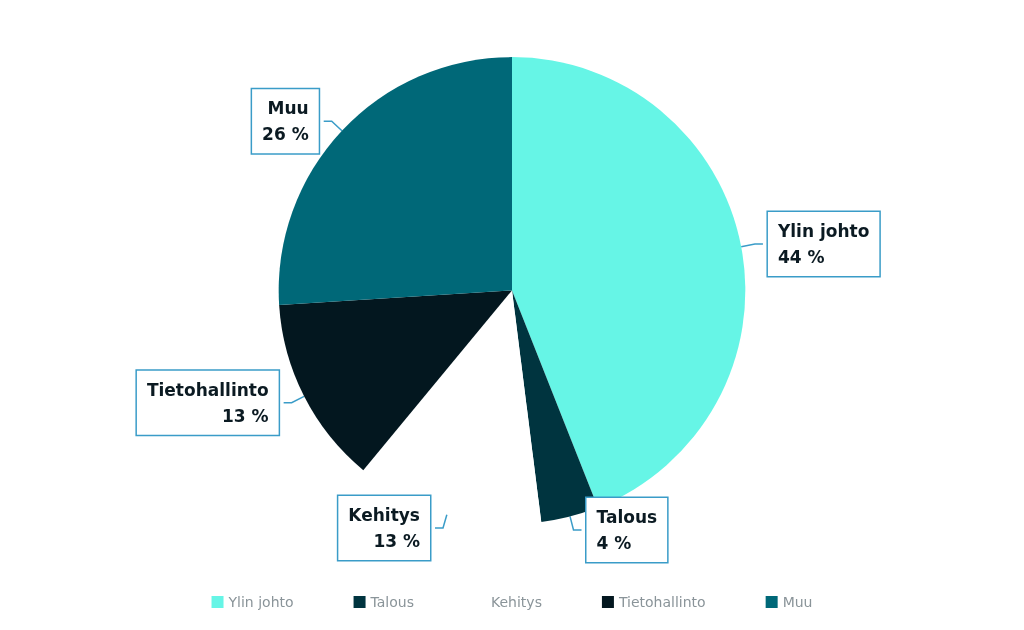  Describe the element at coordinates (285, 134) in the screenshot. I see `data-label: 26 %` at that location.